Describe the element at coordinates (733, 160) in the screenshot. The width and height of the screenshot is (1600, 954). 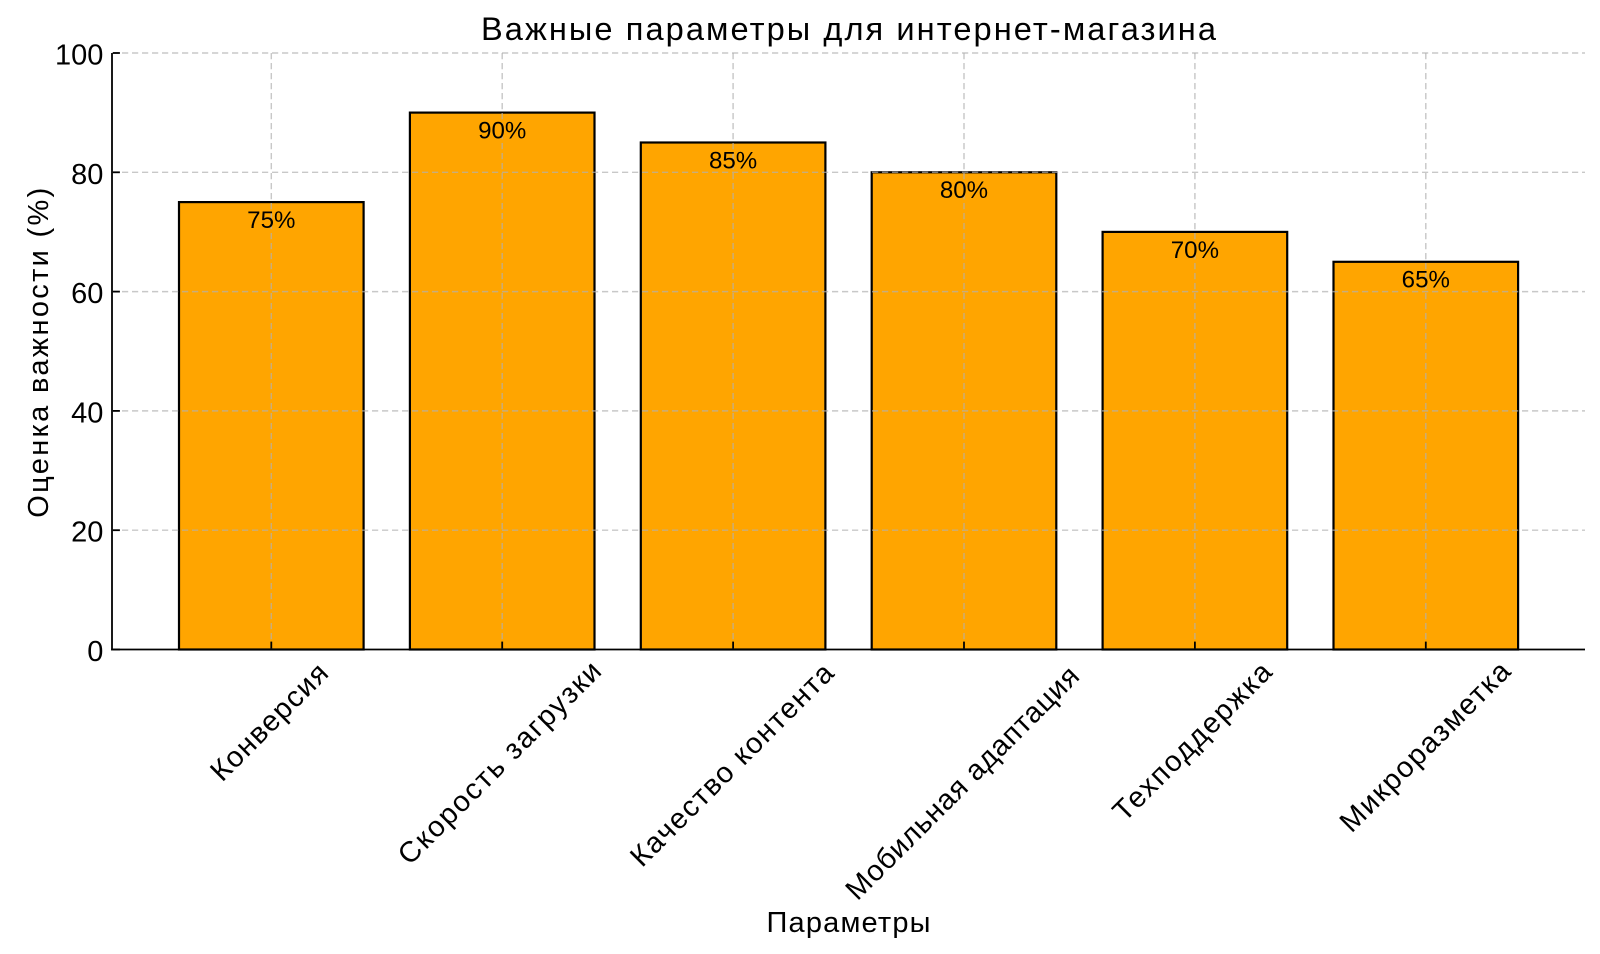
I see `svg-text: 85%` at that location.